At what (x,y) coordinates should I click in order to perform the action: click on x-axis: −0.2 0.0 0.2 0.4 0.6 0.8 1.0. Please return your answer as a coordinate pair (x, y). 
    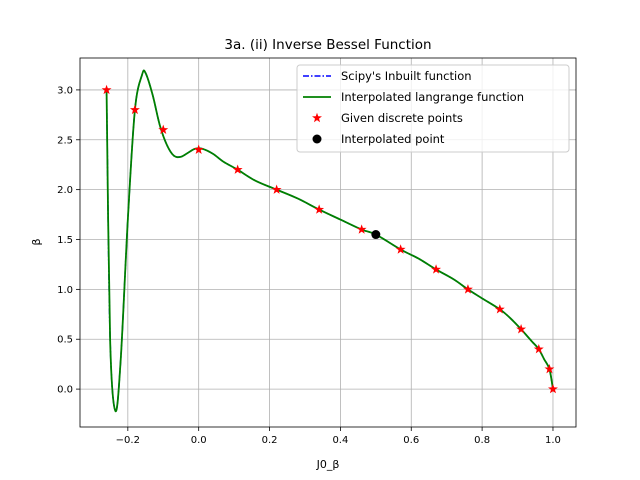
    Looking at the image, I should click on (338, 436).